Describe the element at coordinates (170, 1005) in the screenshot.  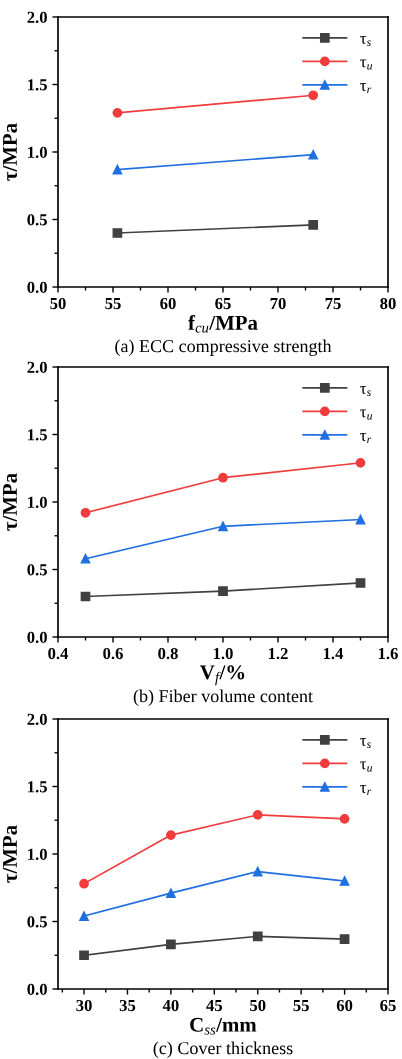
I see `x-tick-label: 40` at that location.